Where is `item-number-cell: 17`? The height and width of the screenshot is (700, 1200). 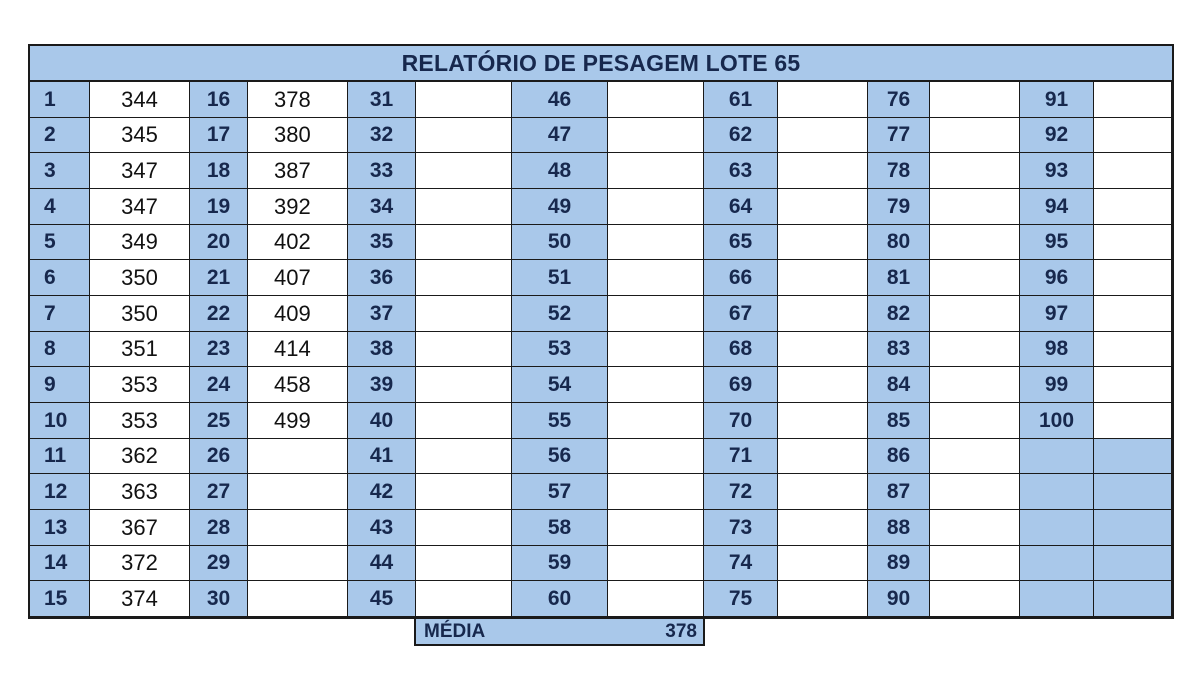 item-number-cell: 17 is located at coordinates (219, 135).